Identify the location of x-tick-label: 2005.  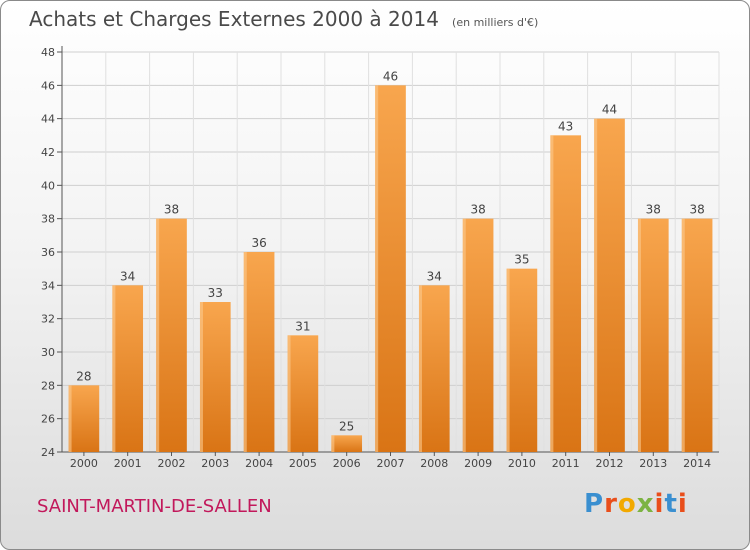
(303, 463).